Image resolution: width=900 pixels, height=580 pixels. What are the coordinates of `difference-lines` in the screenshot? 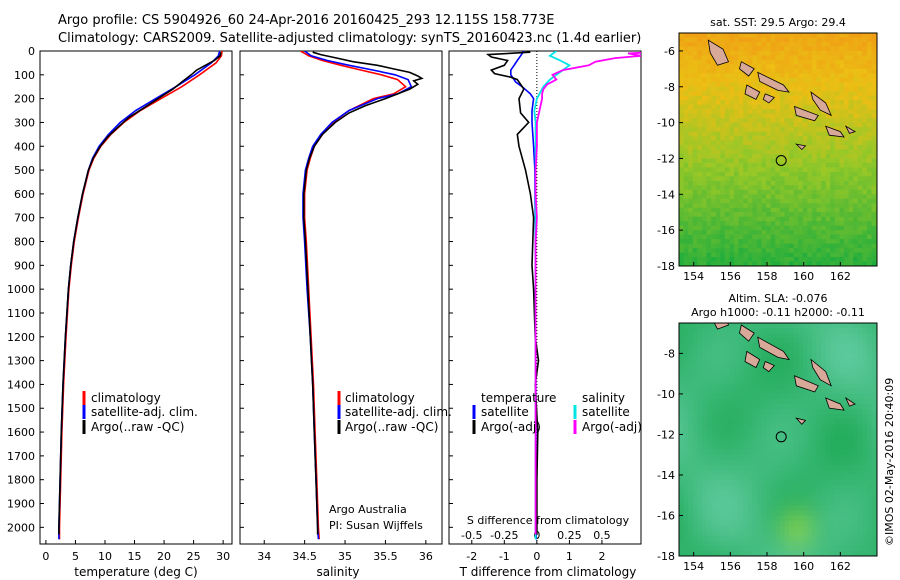 It's located at (563, 295).